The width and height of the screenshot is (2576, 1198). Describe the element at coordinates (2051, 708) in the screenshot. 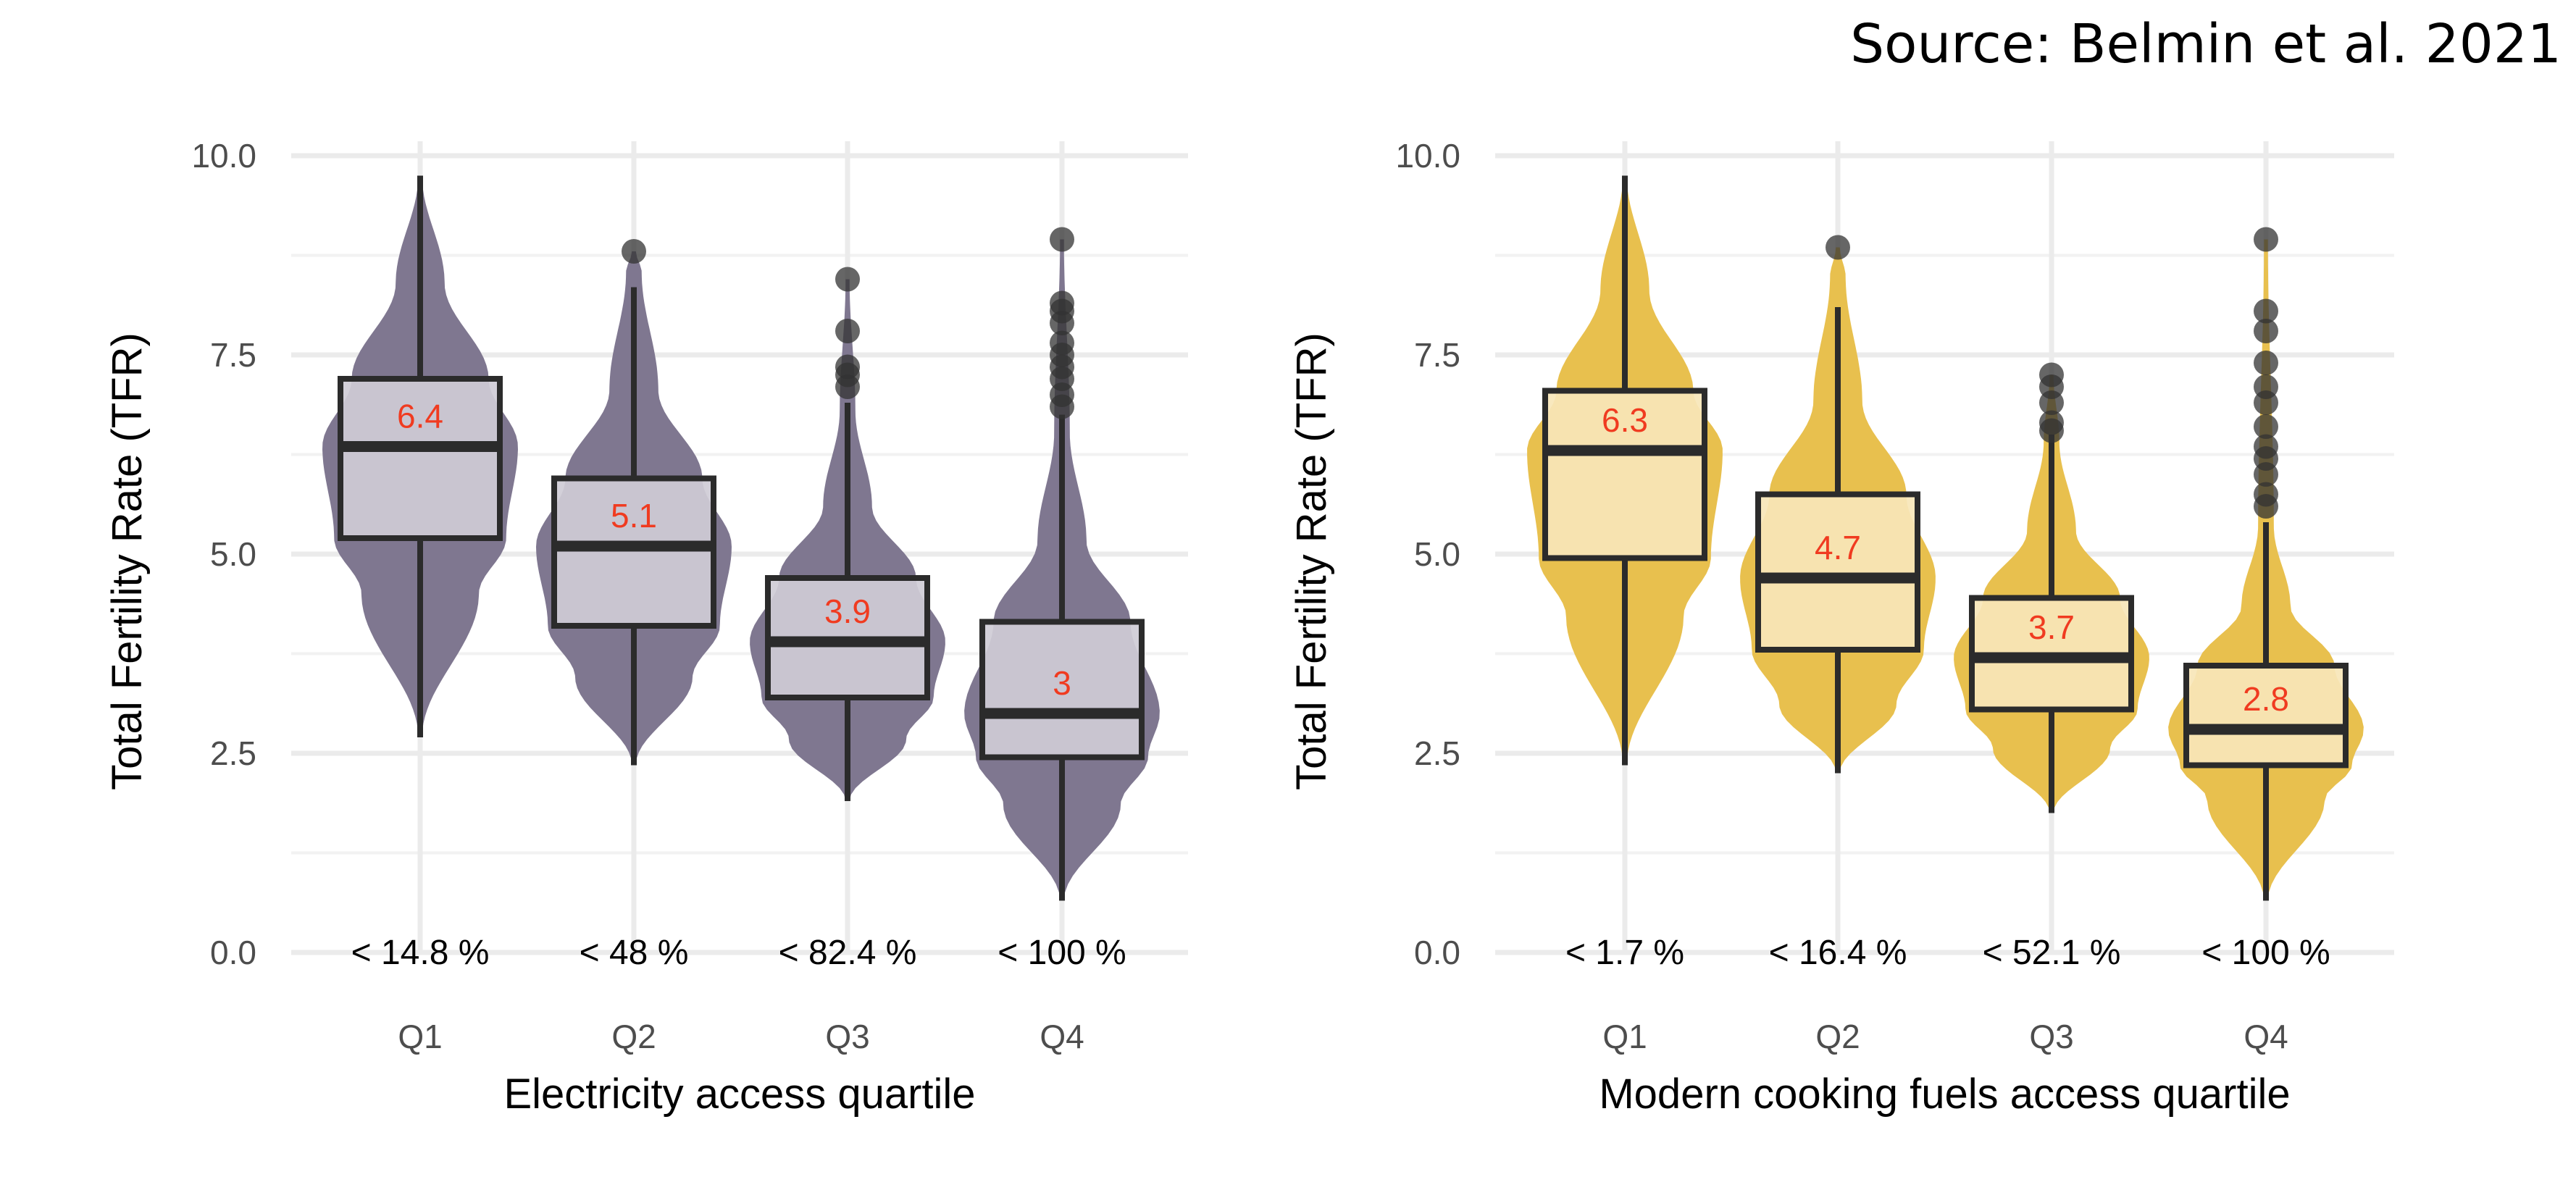

I see `violin-group-Q3: 3.7 < 52.1 % Q3` at that location.